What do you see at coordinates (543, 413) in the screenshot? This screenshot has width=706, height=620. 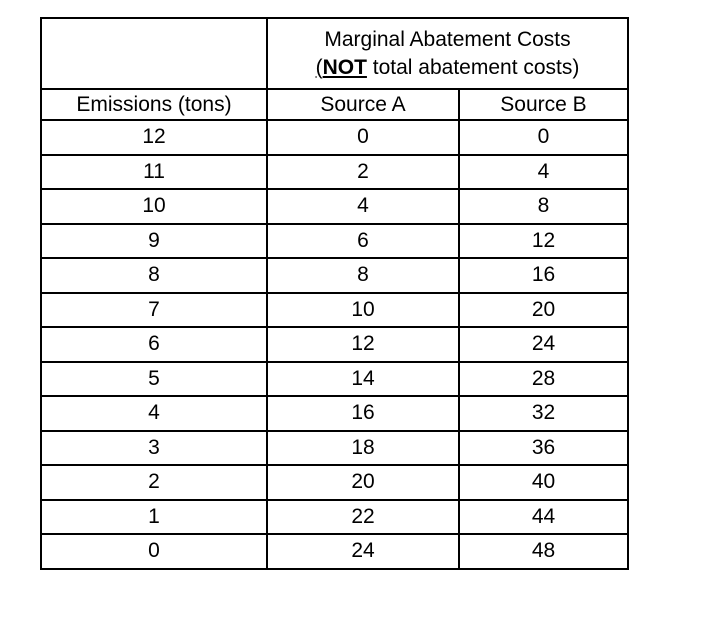 I see `cell-source_b: 32` at bounding box center [543, 413].